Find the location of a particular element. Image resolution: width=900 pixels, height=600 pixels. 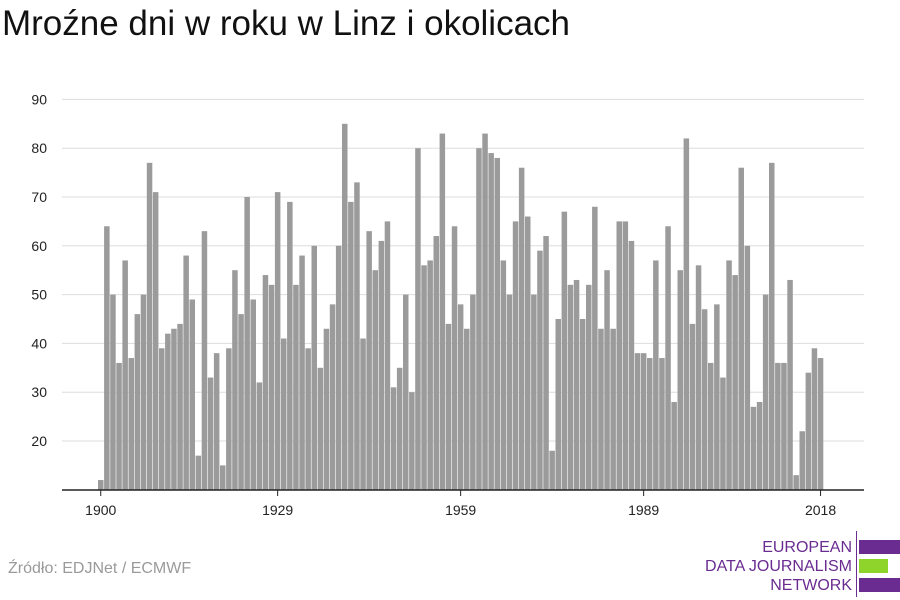

x-tick-label: 1929 is located at coordinates (277, 510).